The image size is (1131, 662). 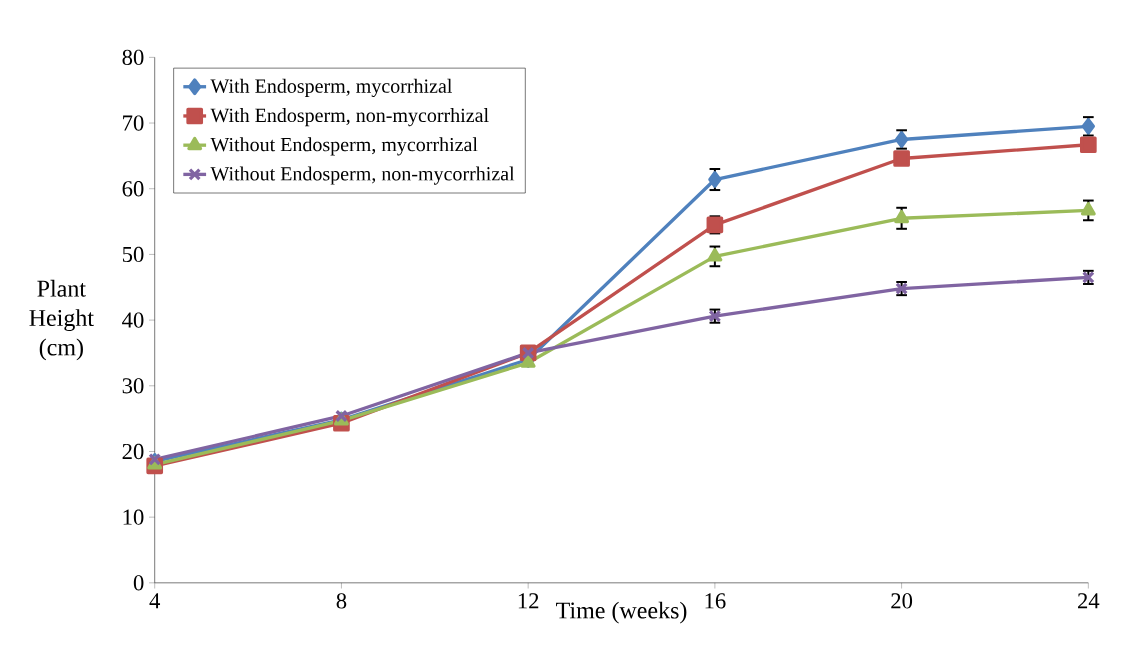 What do you see at coordinates (133, 57) in the screenshot?
I see `y-tick-label: 80` at bounding box center [133, 57].